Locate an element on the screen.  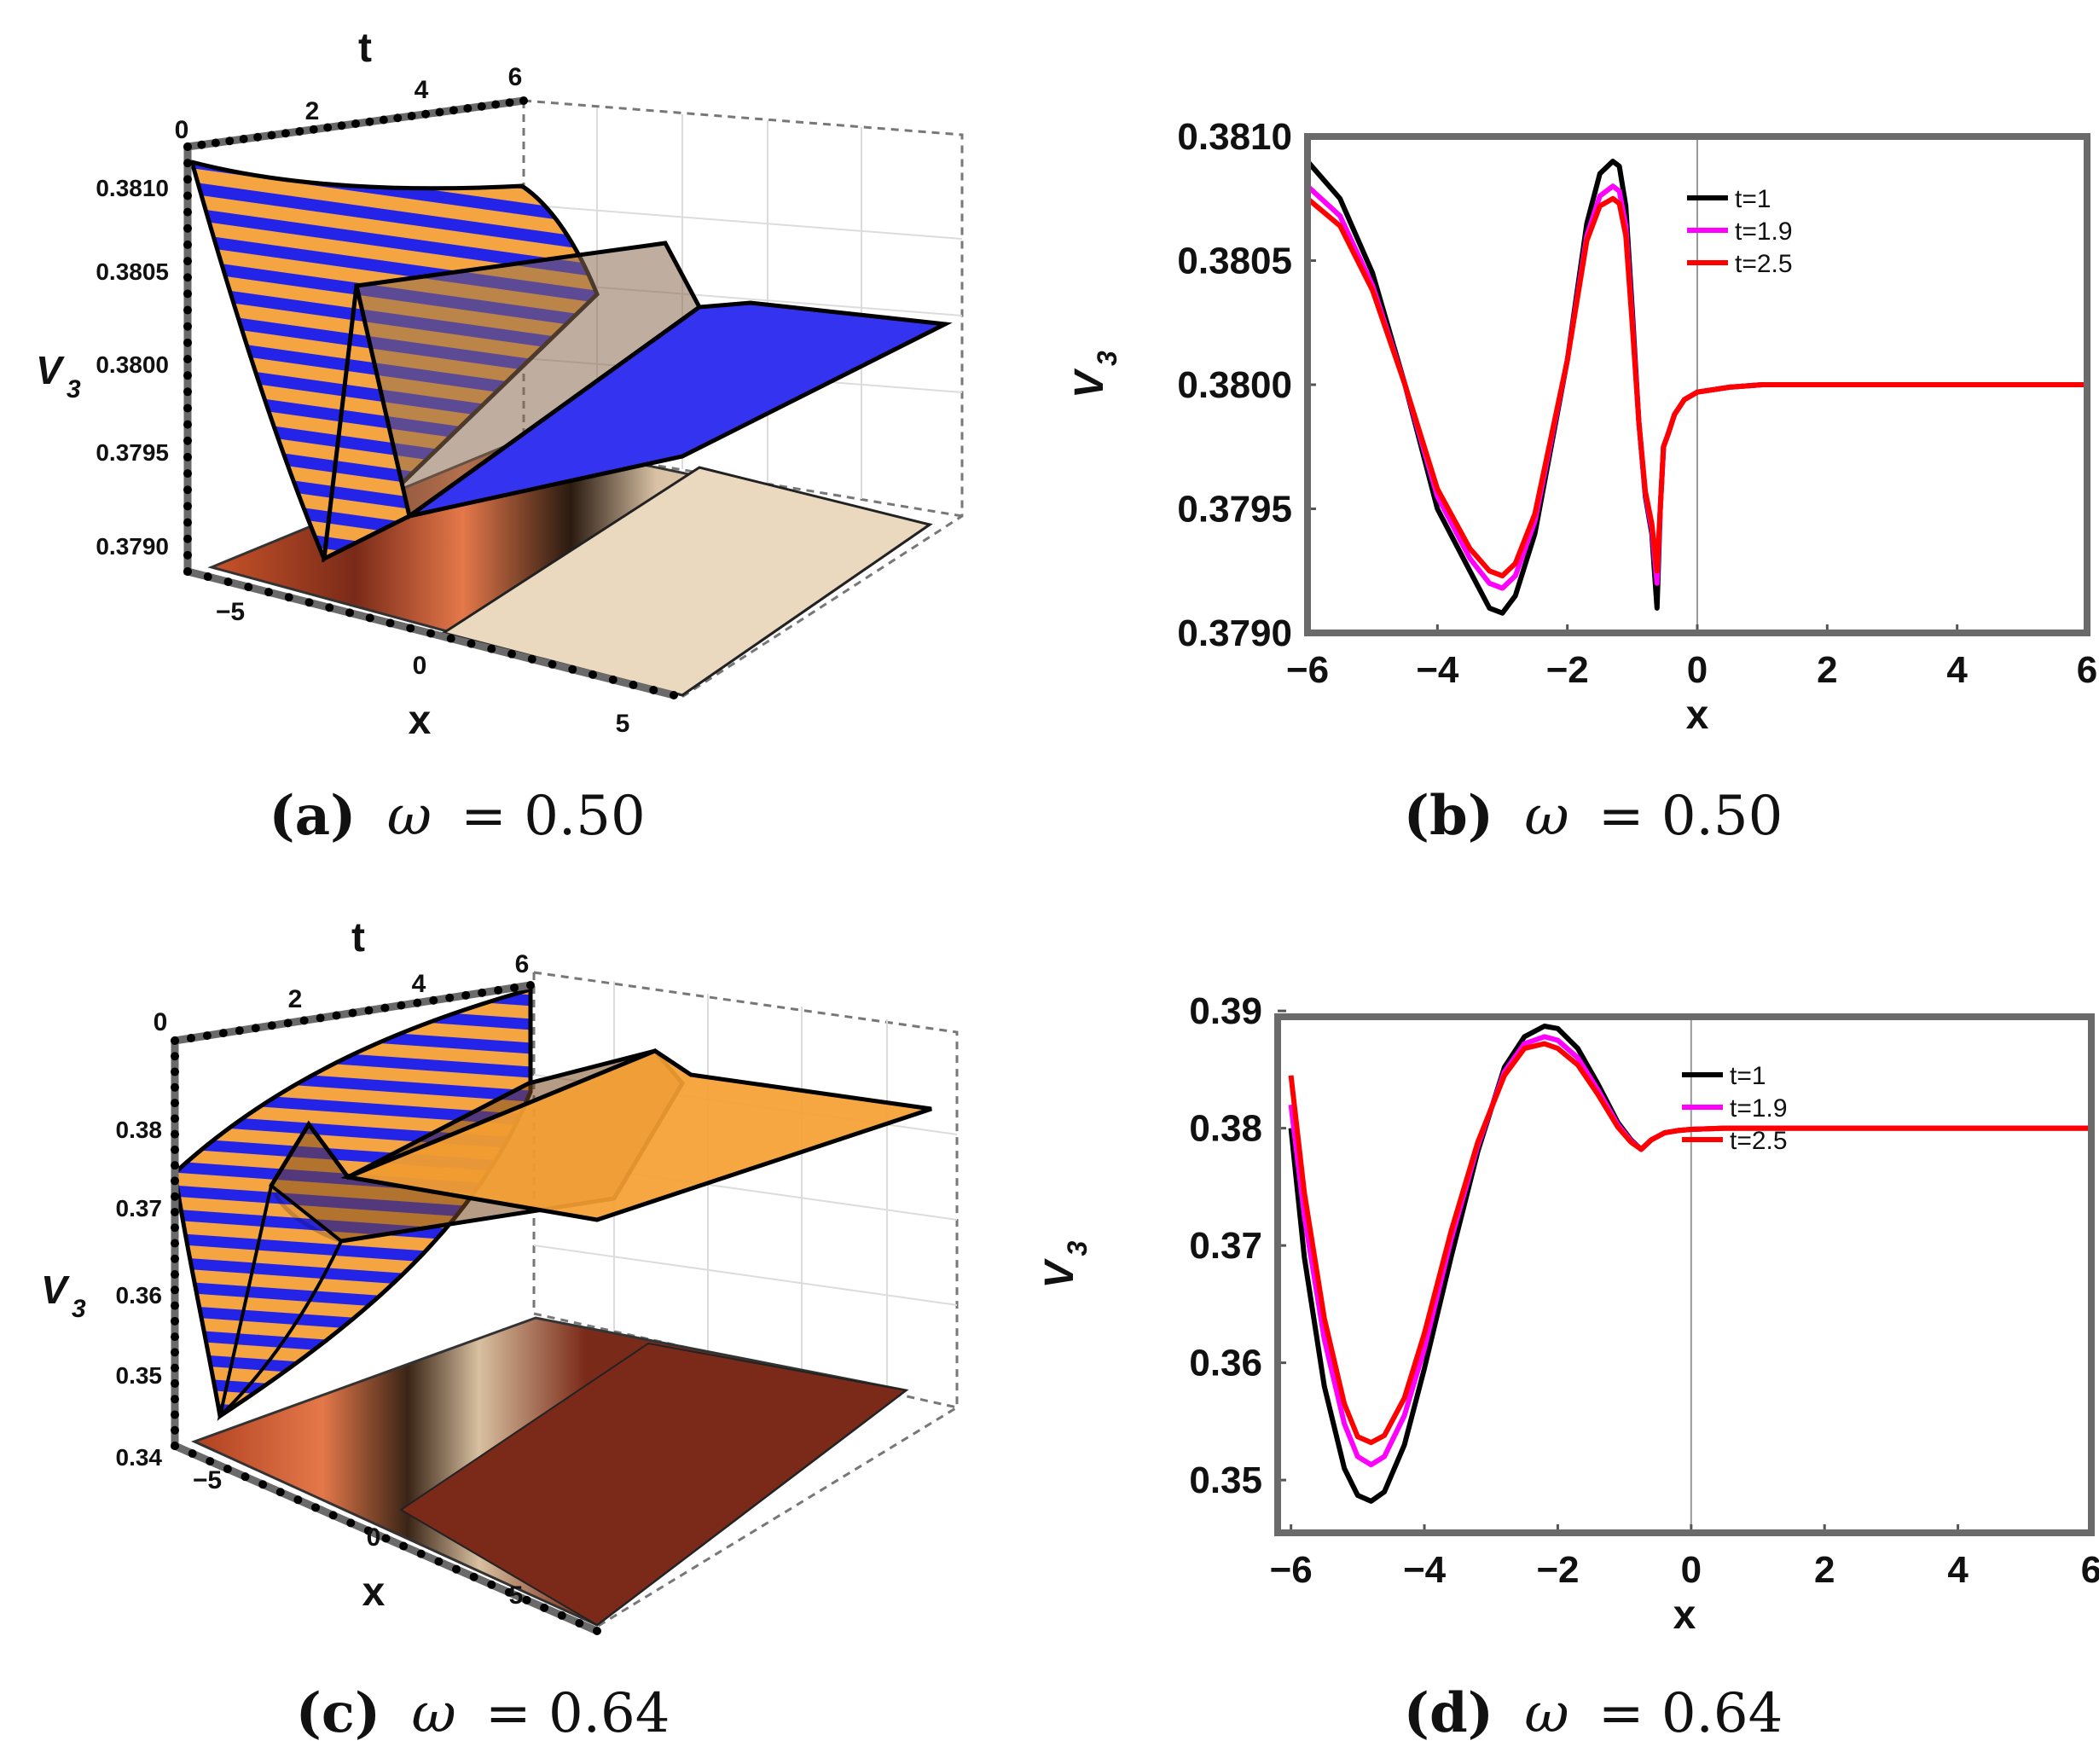
caption-d: (d) ω = 0.64 is located at coordinates (1594, 1713).